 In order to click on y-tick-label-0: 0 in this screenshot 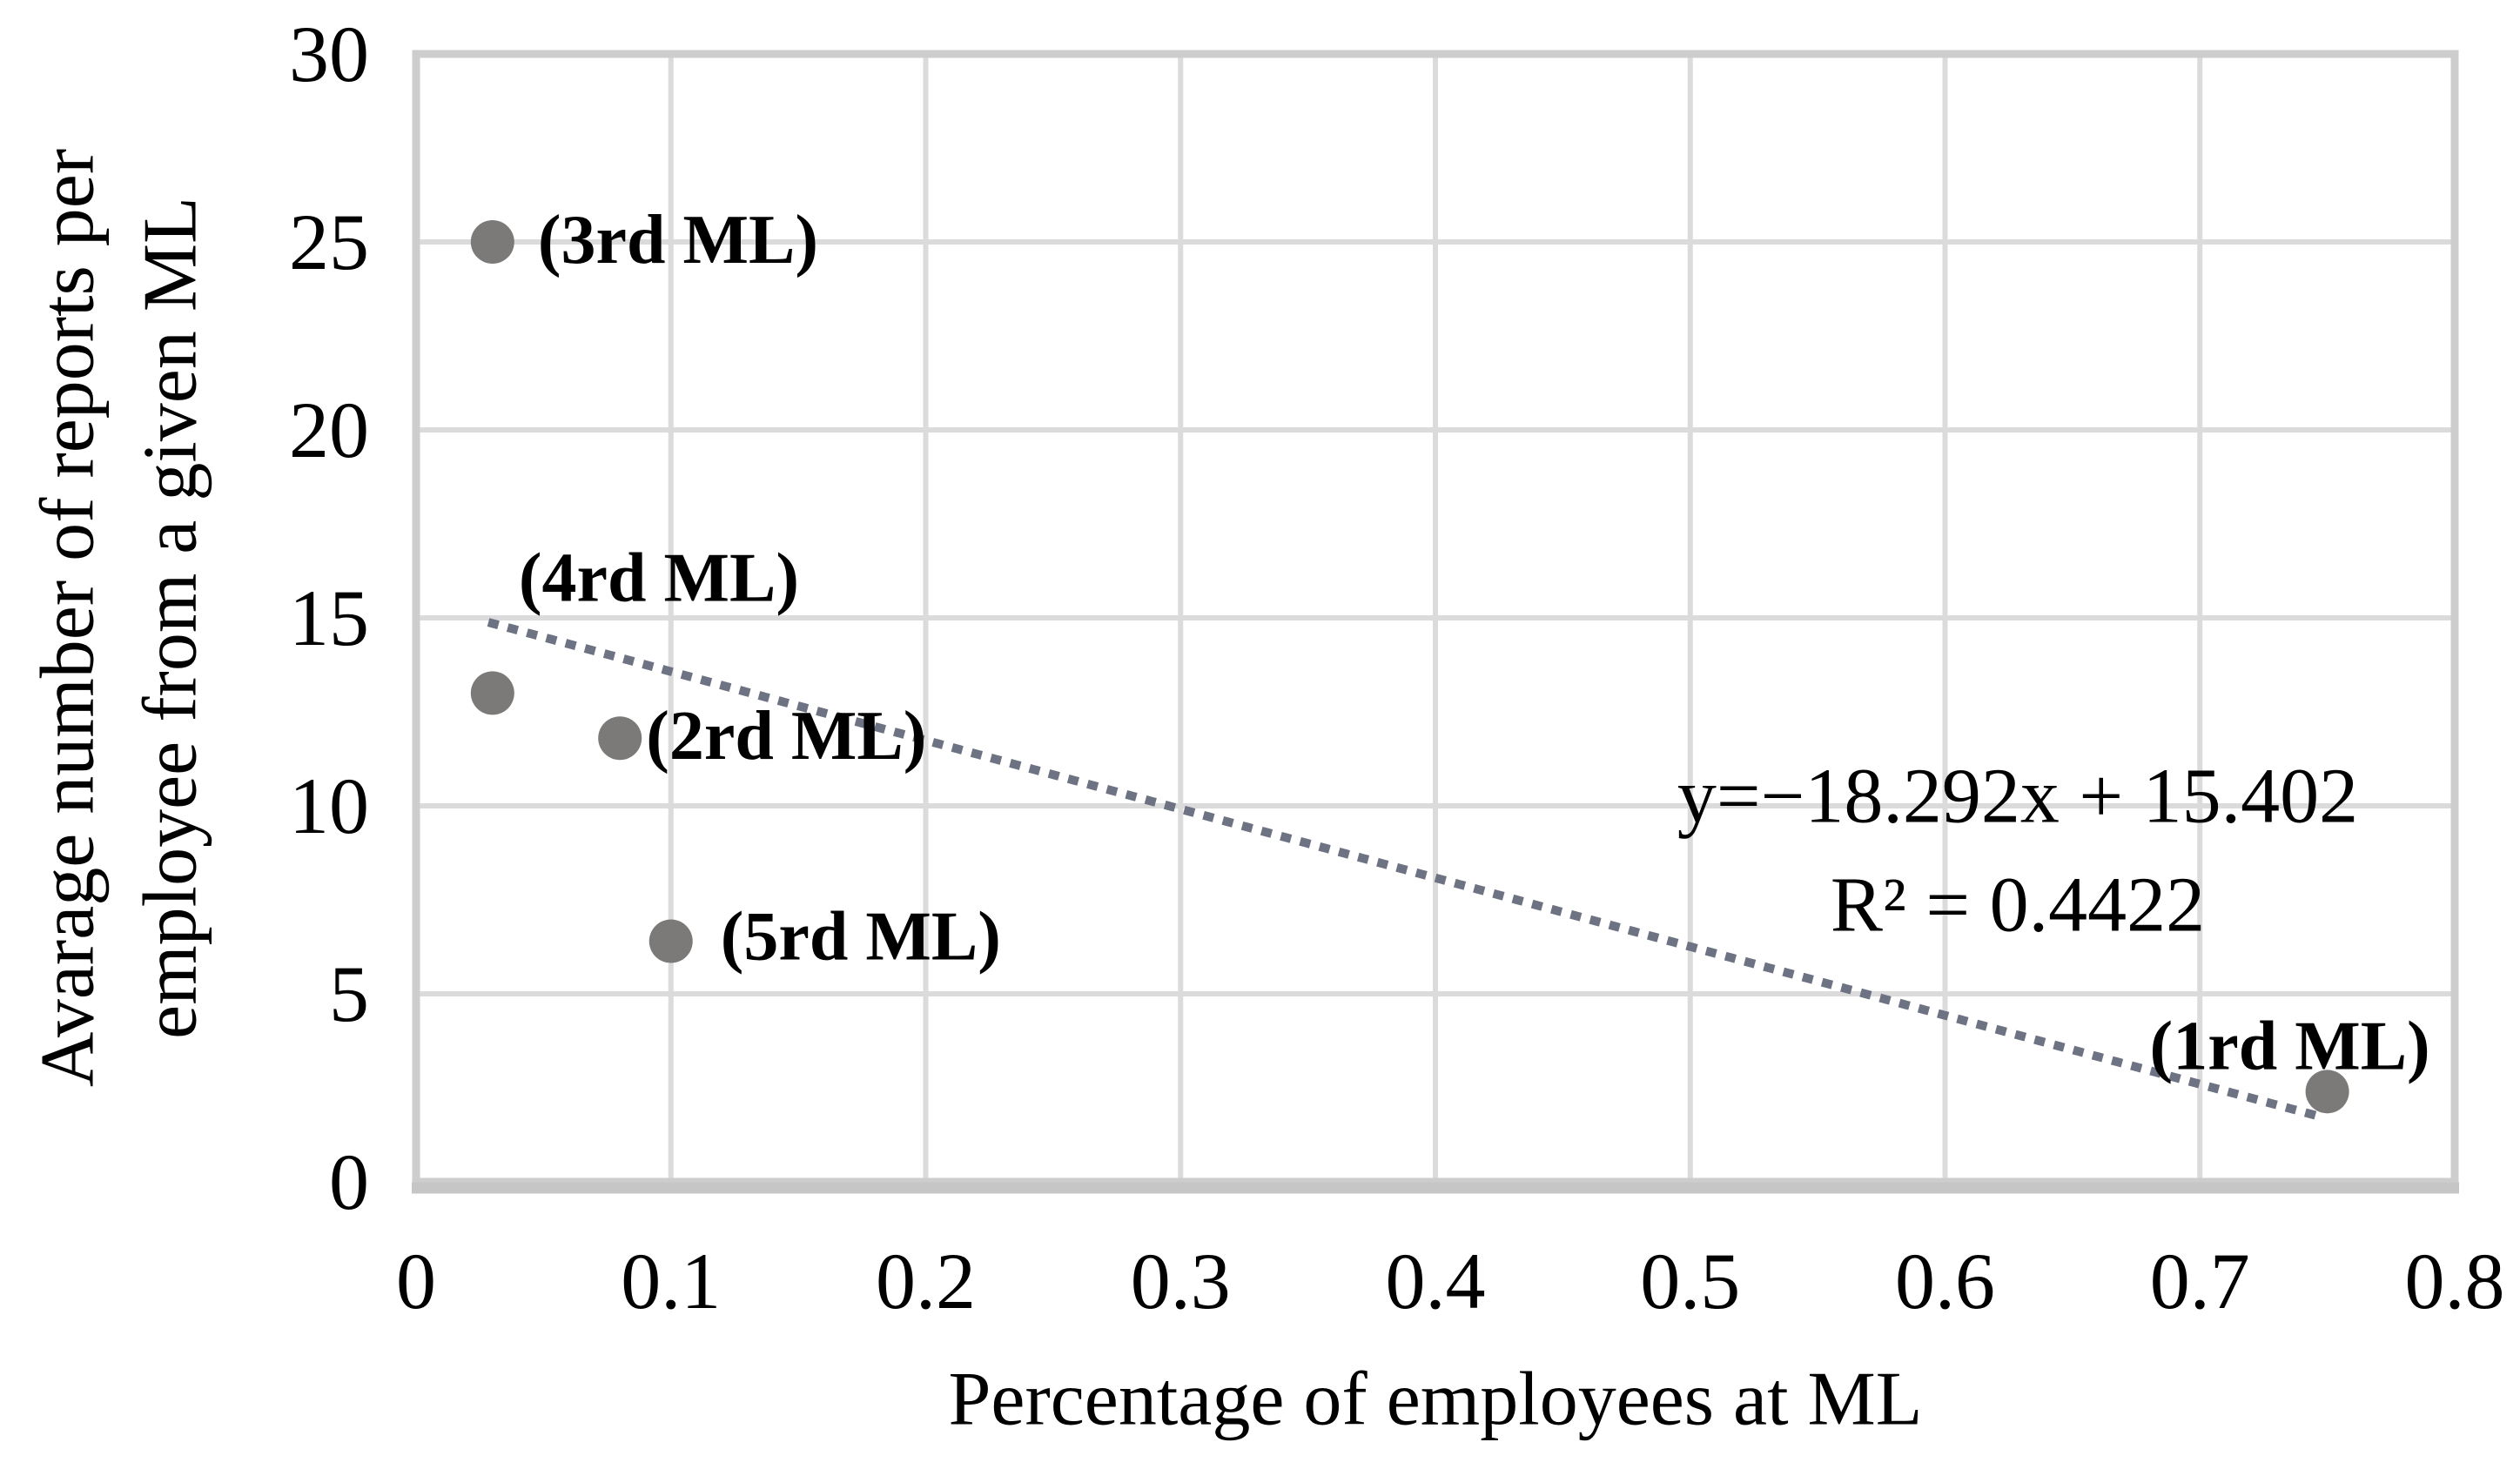, I will do `click(349, 1181)`.